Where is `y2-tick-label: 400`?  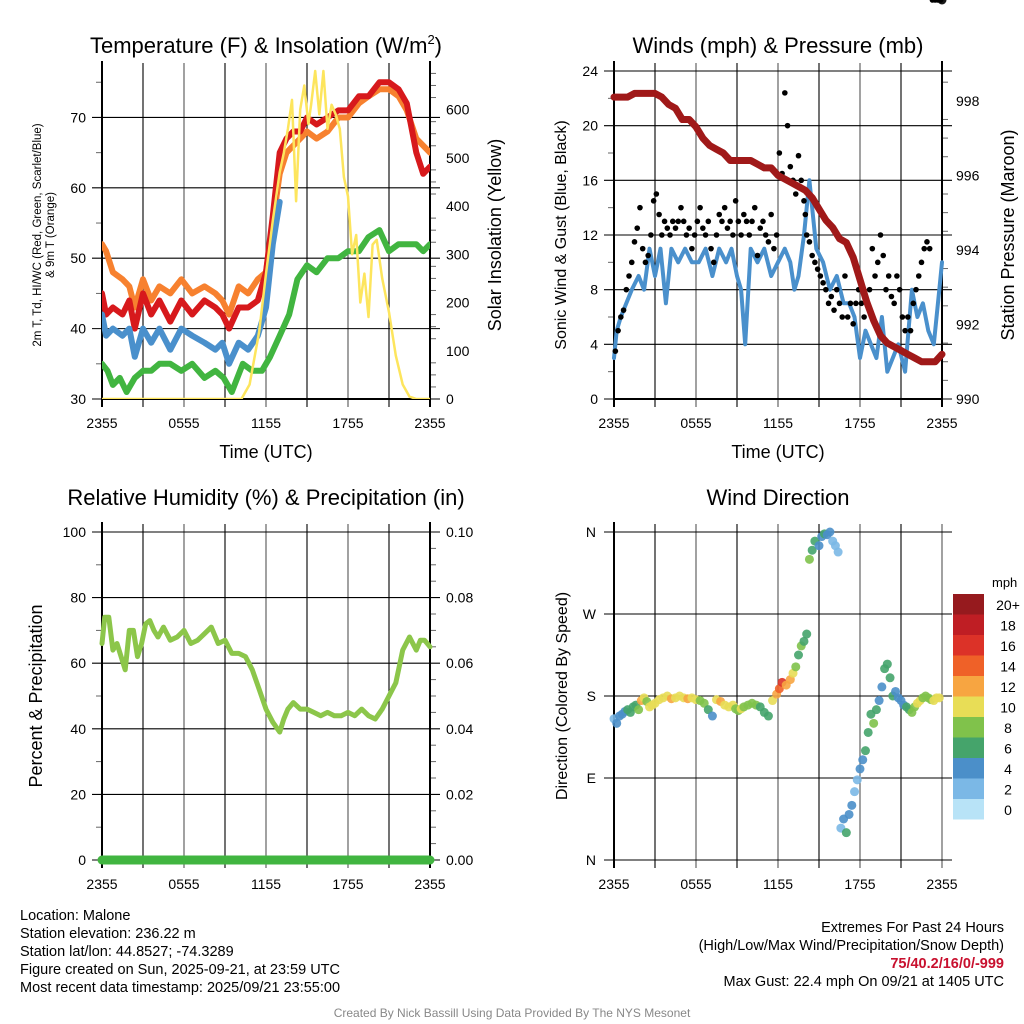 y2-tick-label: 400 is located at coordinates (458, 206).